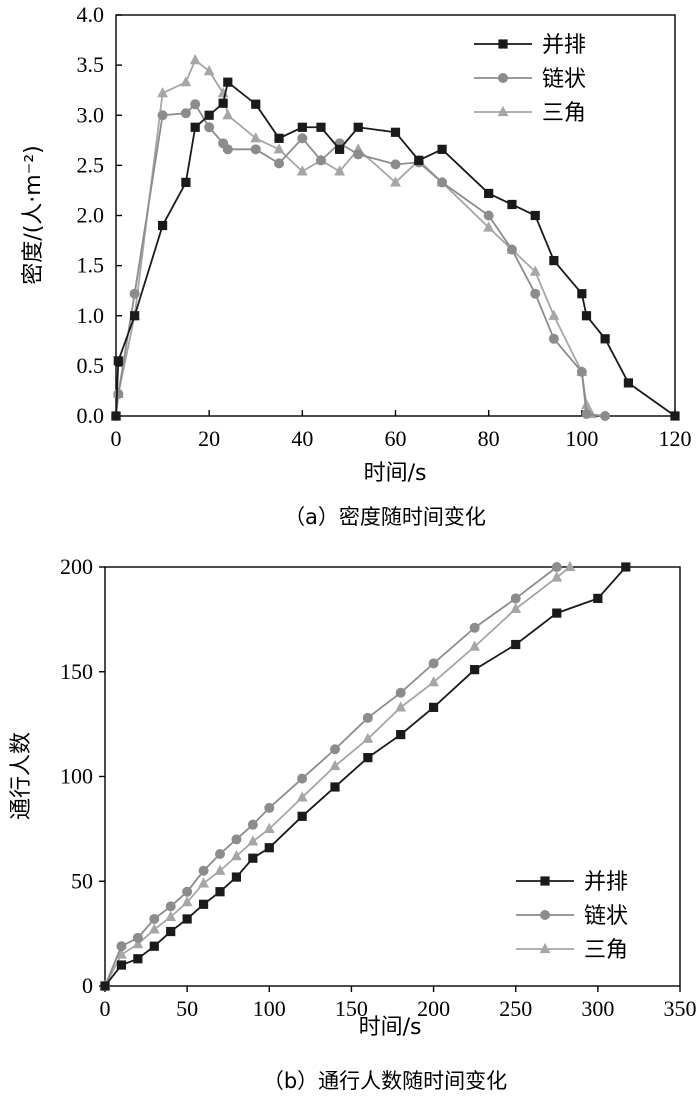  Describe the element at coordinates (396, 438) in the screenshot. I see `density-chart-x-tick-label: 60` at that location.